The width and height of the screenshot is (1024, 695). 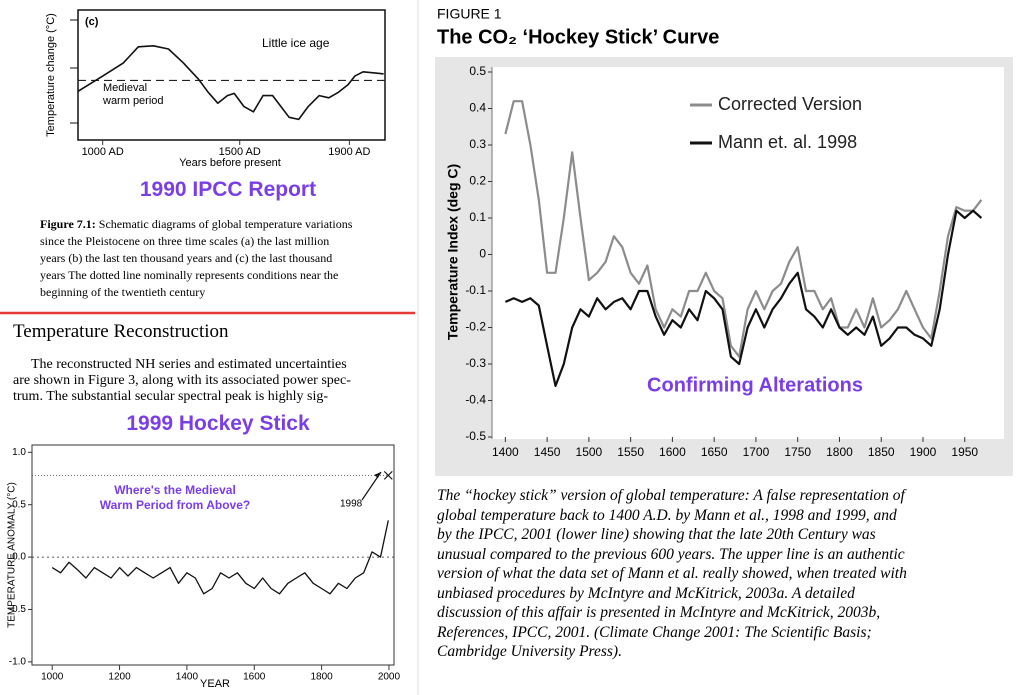 I want to click on annotation: Where's the Medieval, so click(x=175, y=490).